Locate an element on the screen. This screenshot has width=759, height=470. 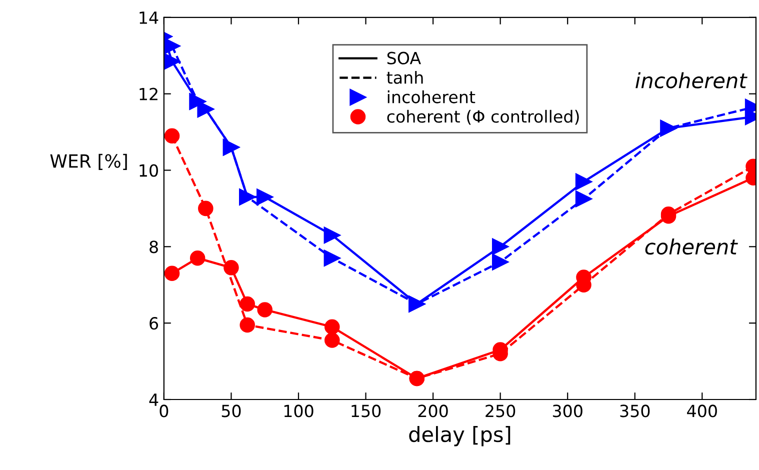
x-tick-label: 350 is located at coordinates (635, 411).